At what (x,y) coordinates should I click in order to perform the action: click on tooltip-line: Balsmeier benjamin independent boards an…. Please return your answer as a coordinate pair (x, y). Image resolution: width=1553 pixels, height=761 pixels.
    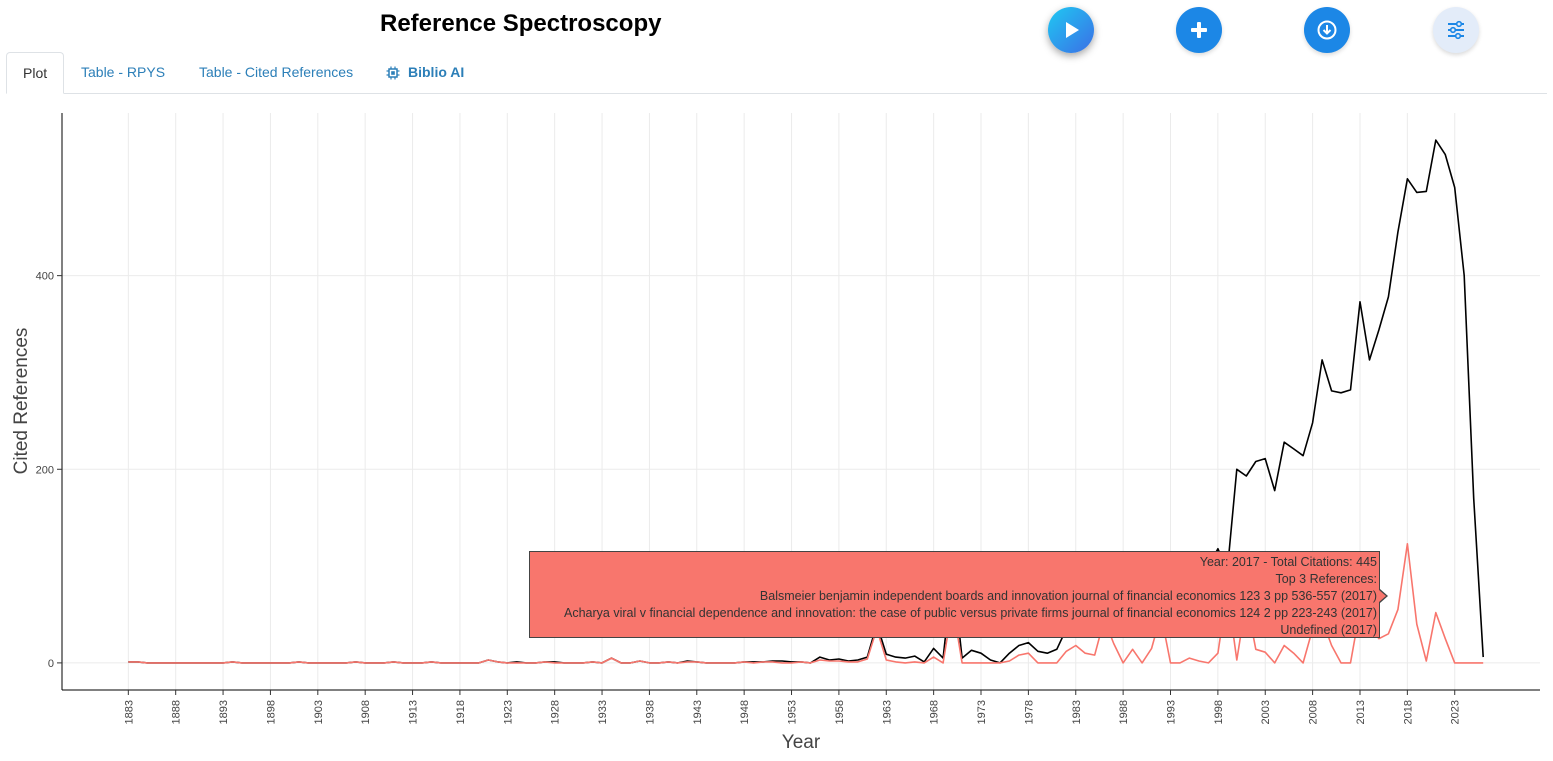
    Looking at the image, I should click on (1068, 596).